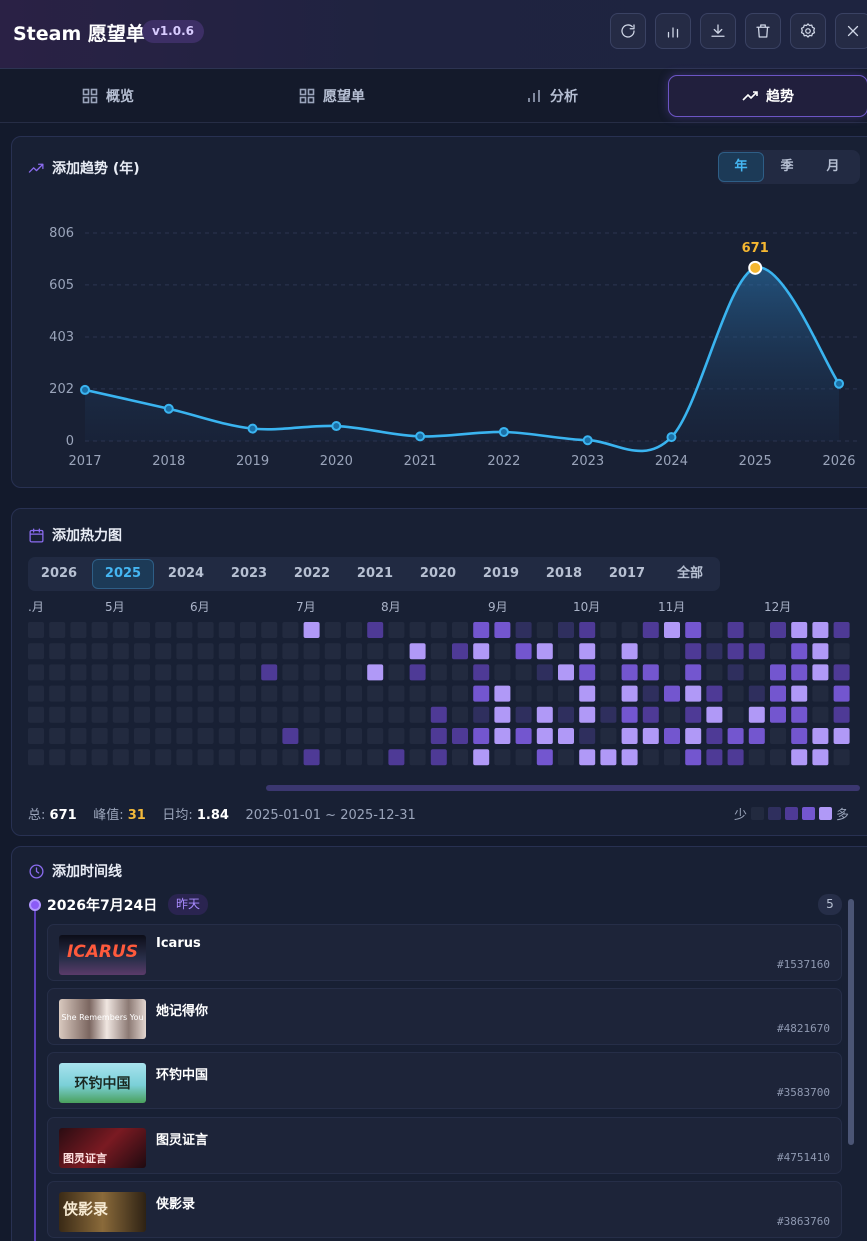 The height and width of the screenshot is (1241, 867). I want to click on refresh-button, so click(628, 31).